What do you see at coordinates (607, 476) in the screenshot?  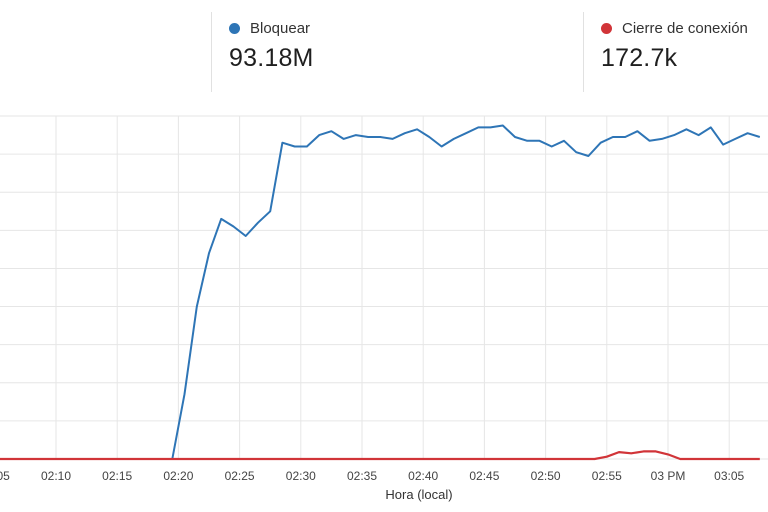 I see `x-tick-label: 02:55` at bounding box center [607, 476].